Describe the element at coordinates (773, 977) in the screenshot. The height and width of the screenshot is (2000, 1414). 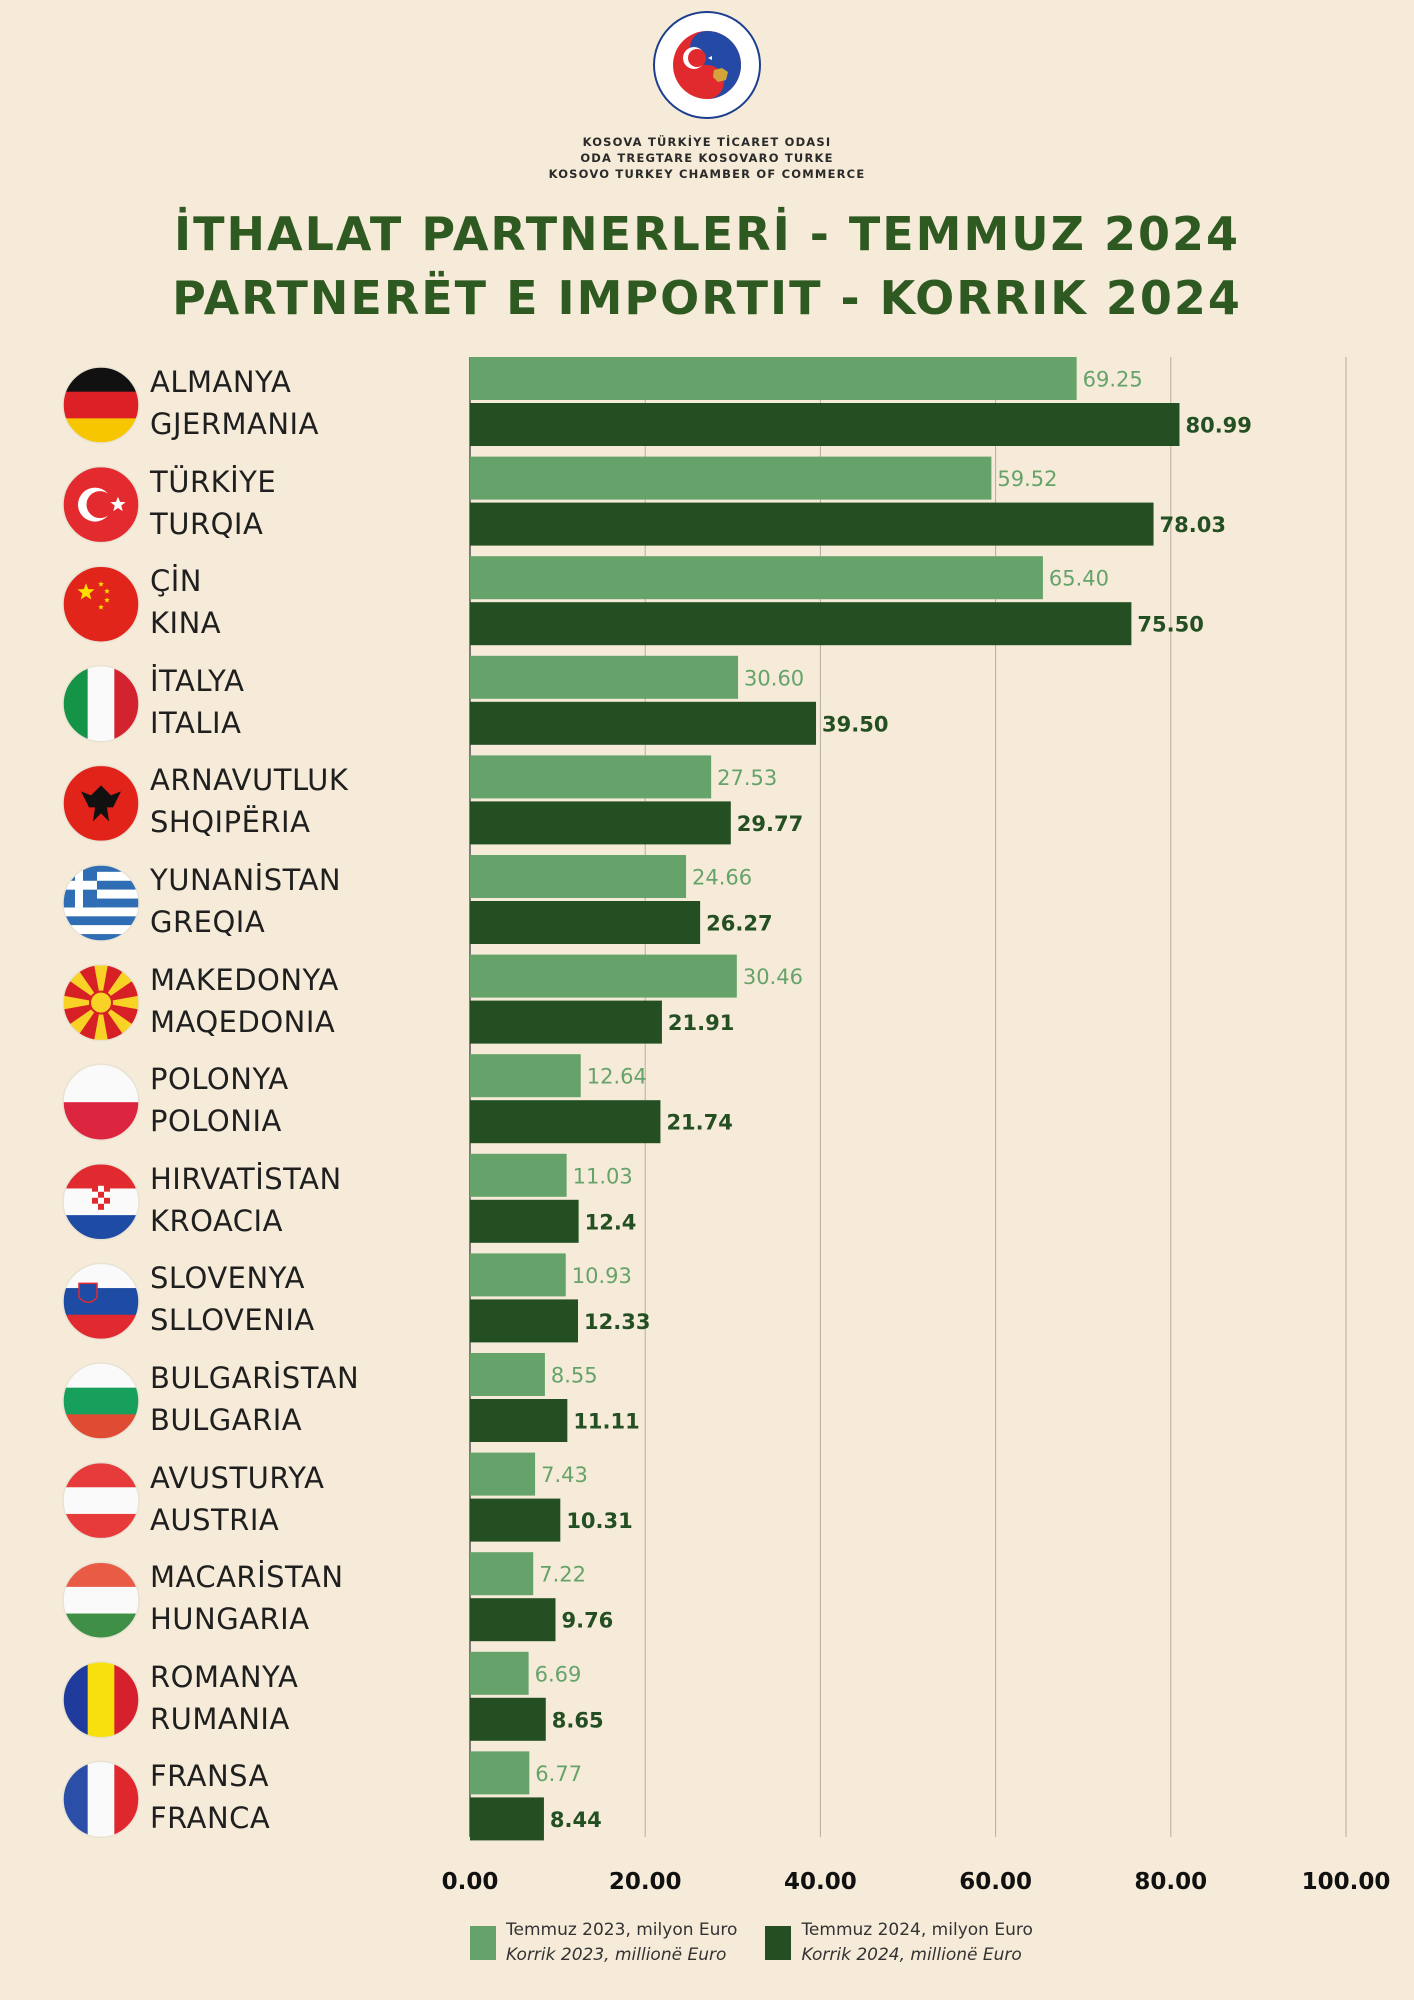
I see `data-label-2023: 30.46` at that location.